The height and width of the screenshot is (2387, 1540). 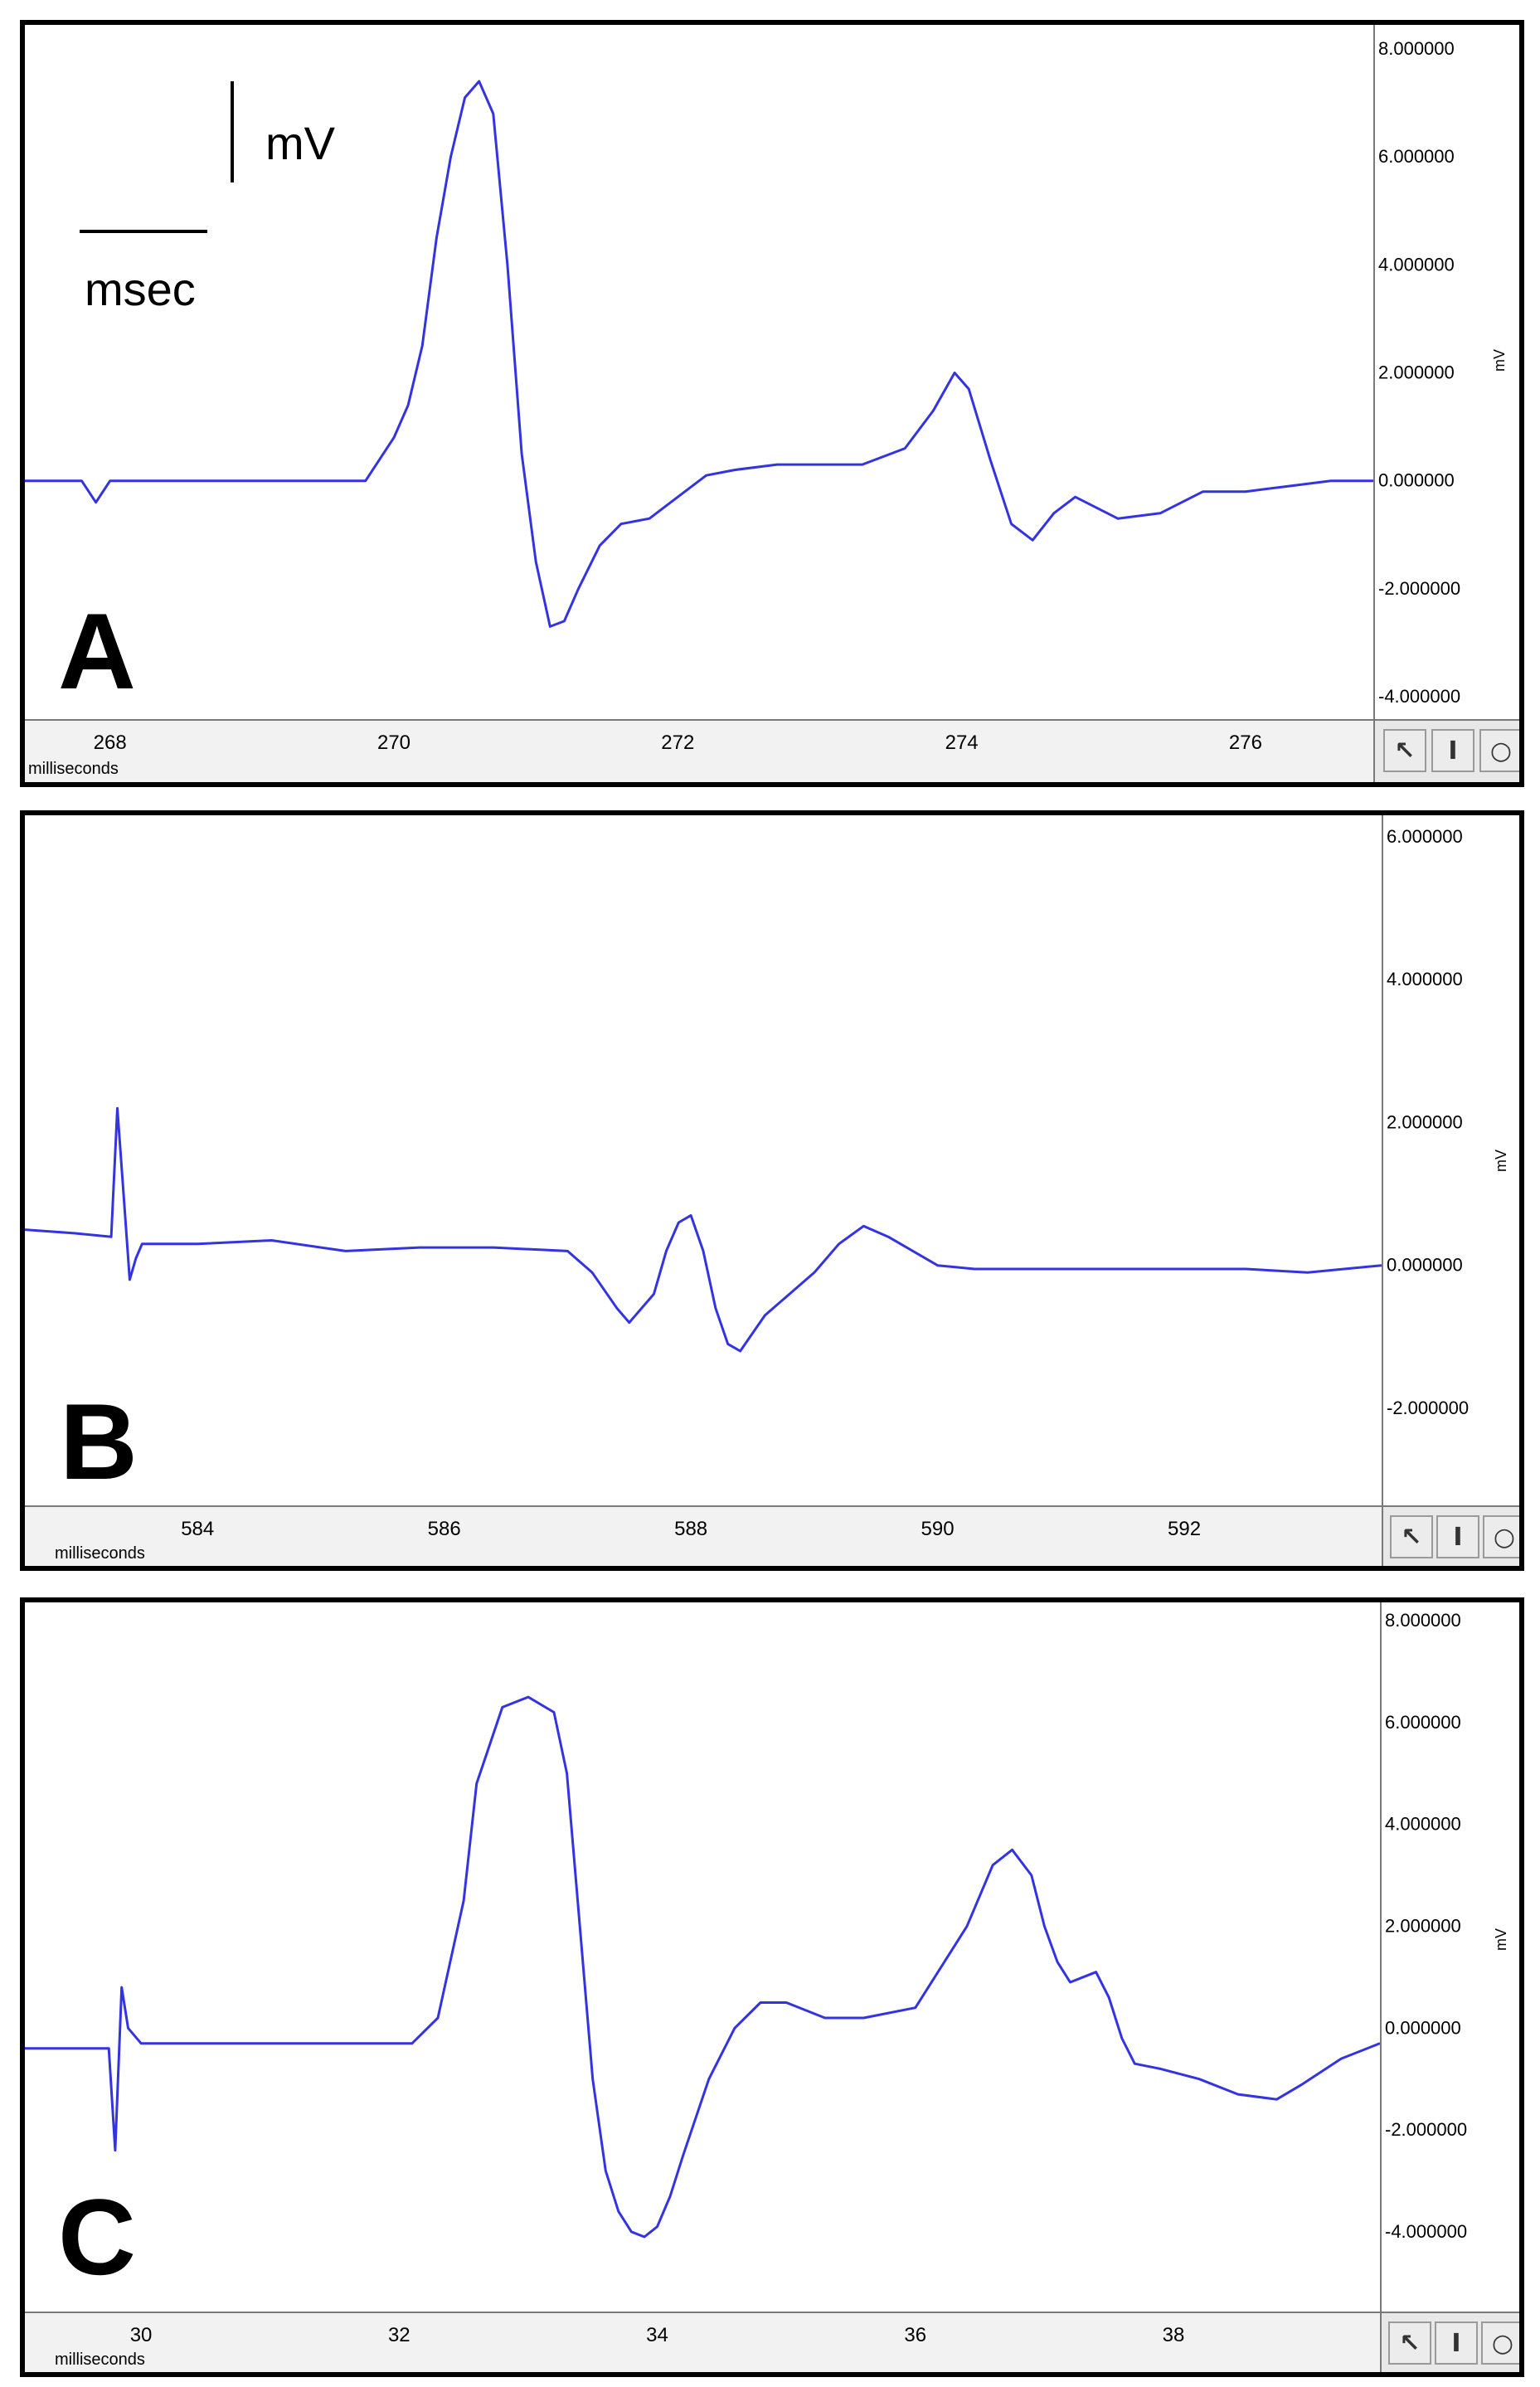 I want to click on x-tick-label: 592, so click(x=1184, y=1529).